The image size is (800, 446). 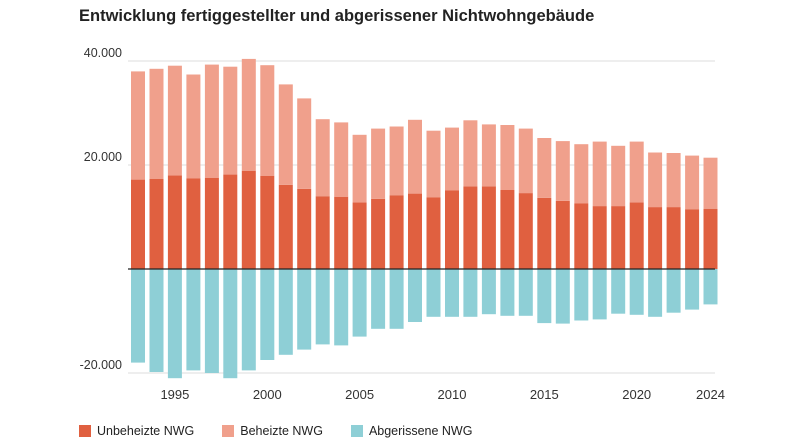 What do you see at coordinates (452, 229) in the screenshot?
I see `bar-unbeheizt-2010` at bounding box center [452, 229].